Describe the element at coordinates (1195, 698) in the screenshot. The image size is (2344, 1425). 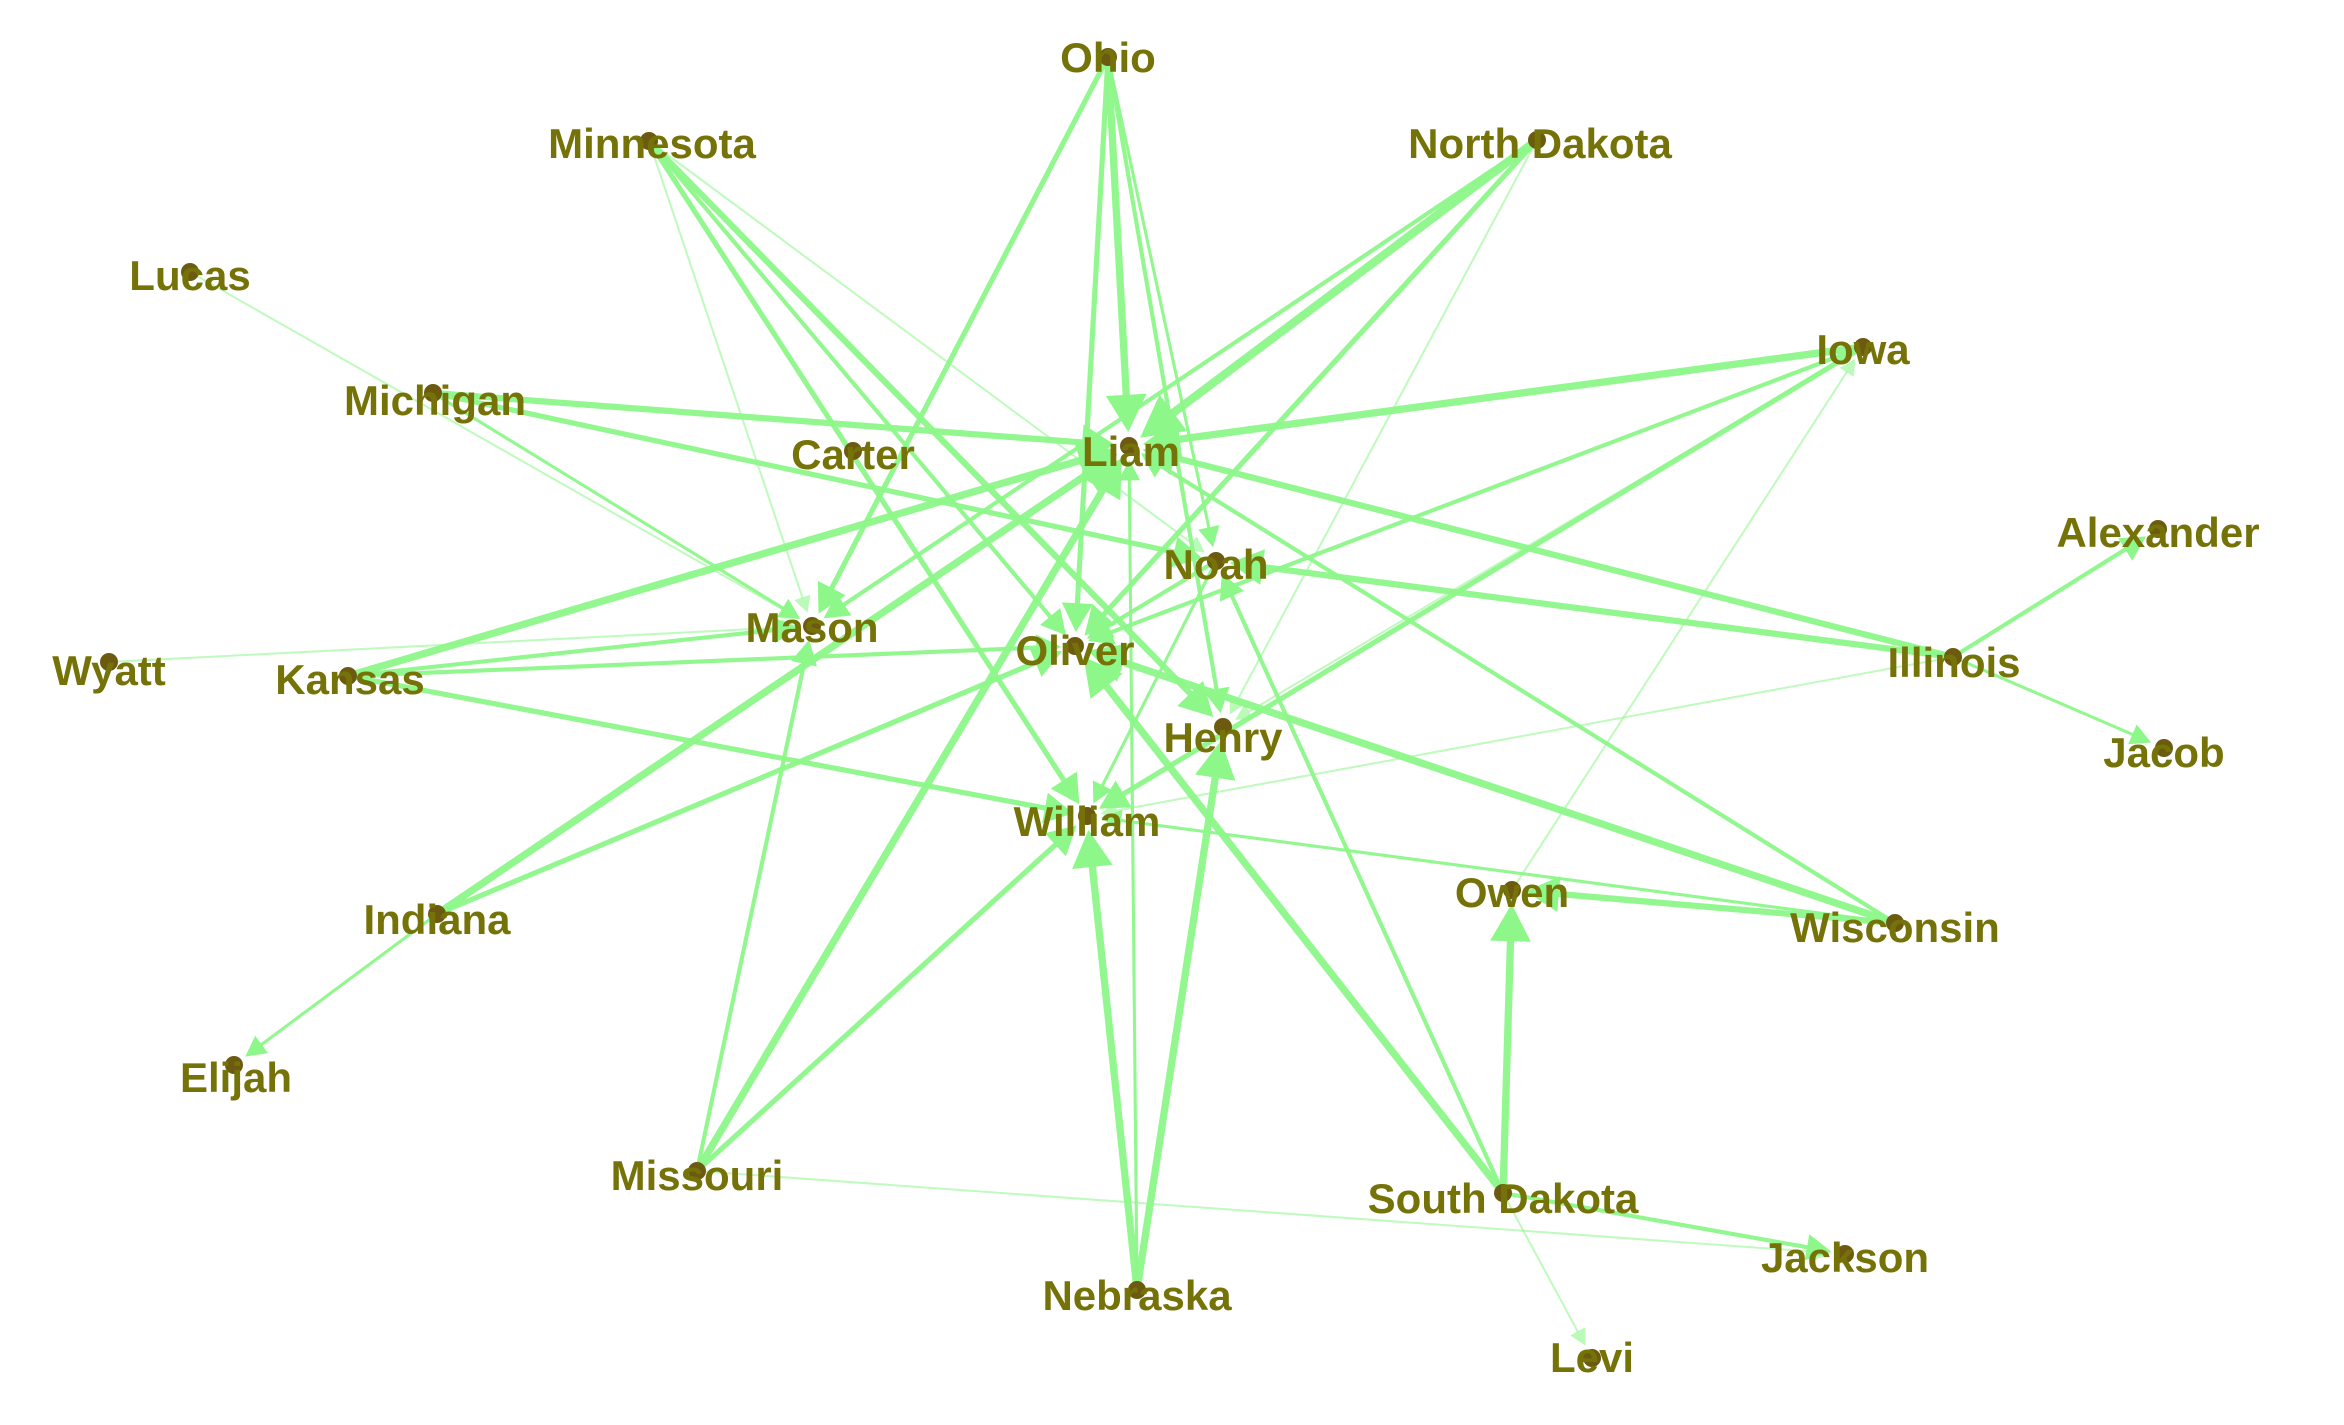
I see `arrowhead-minnesota-to-henry` at that location.